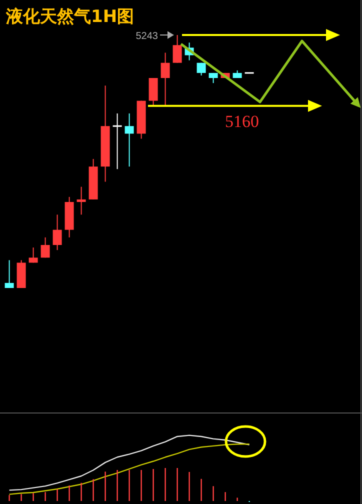 The width and height of the screenshot is (362, 504). I want to click on chart-title: 液化天然气1H图, so click(69, 17).